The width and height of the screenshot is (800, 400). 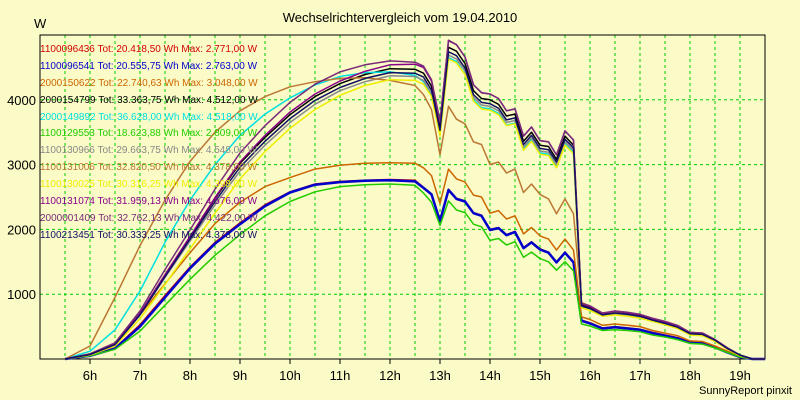 What do you see at coordinates (590, 375) in the screenshot?
I see `x-tick-label: 16h` at bounding box center [590, 375].